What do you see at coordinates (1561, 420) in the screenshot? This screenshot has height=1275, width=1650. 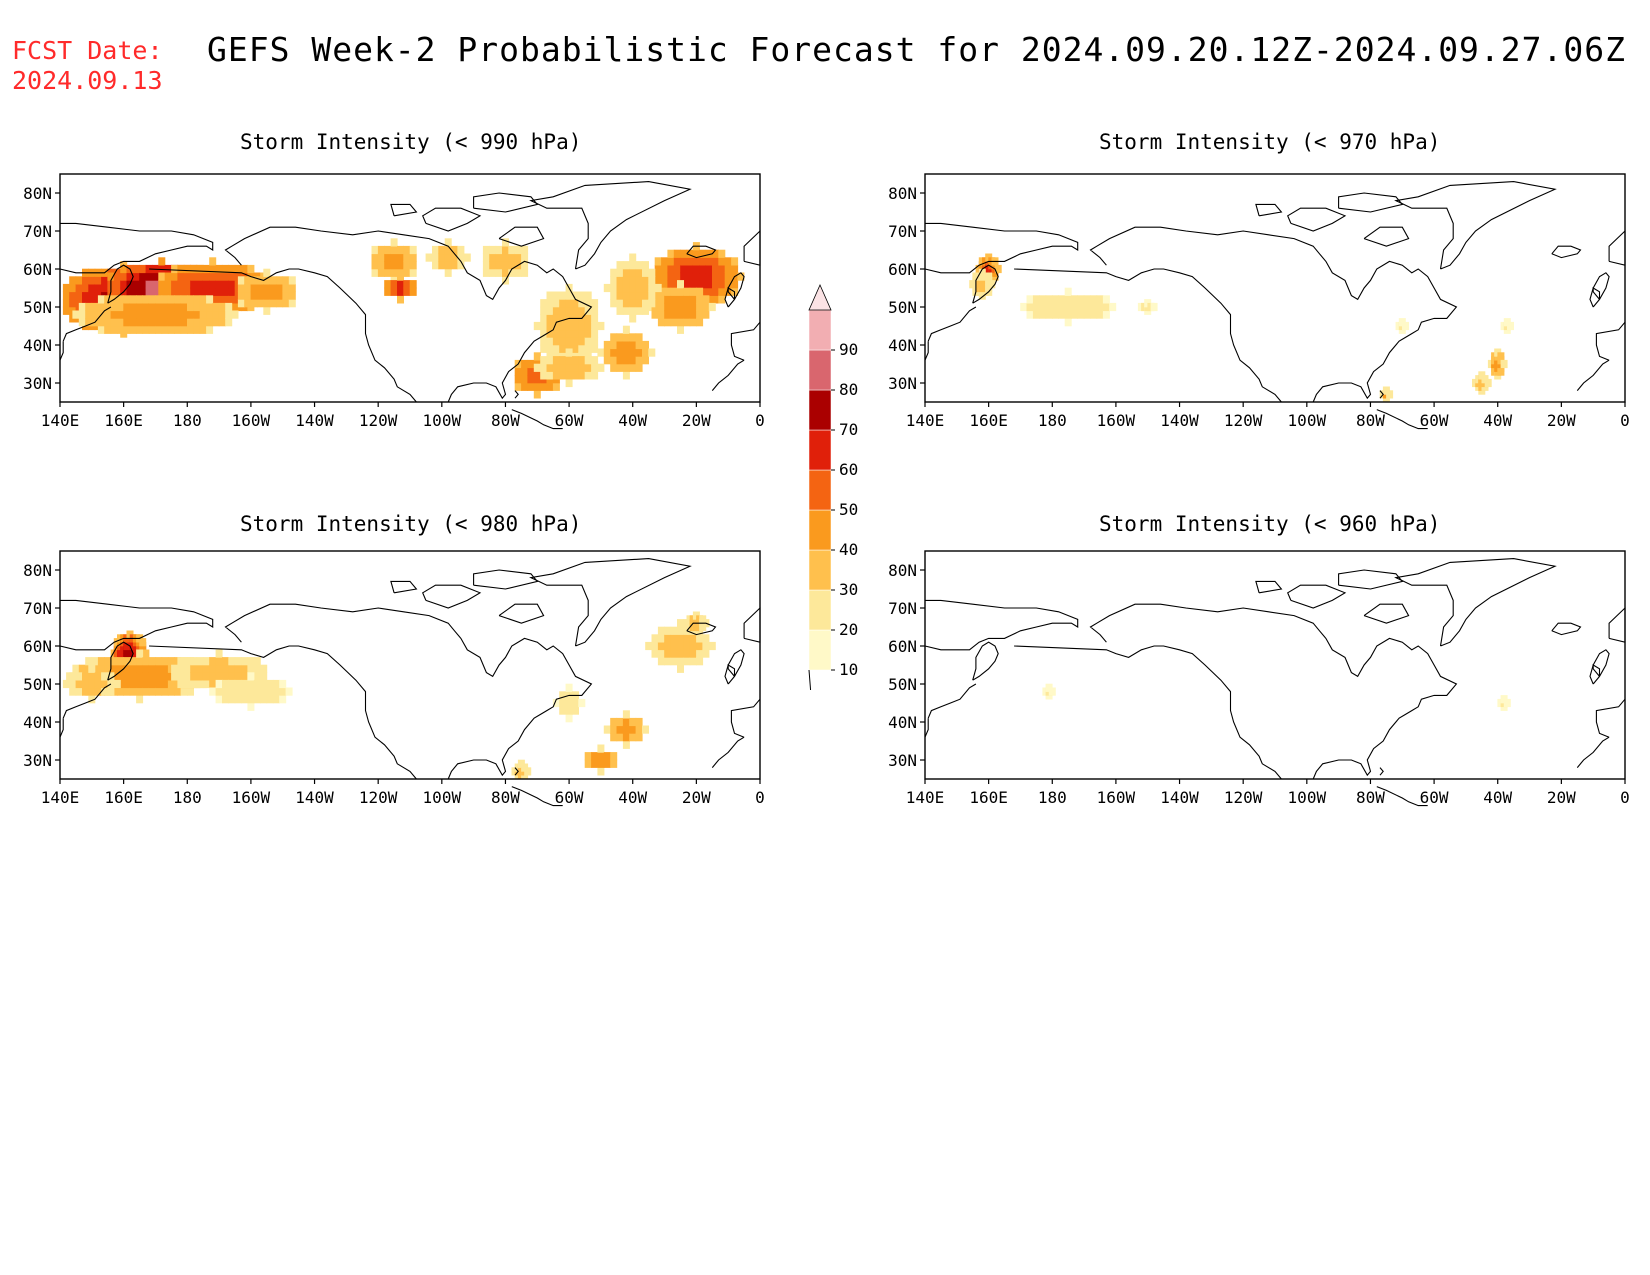 I see `lon-tick-label: 20W` at bounding box center [1561, 420].